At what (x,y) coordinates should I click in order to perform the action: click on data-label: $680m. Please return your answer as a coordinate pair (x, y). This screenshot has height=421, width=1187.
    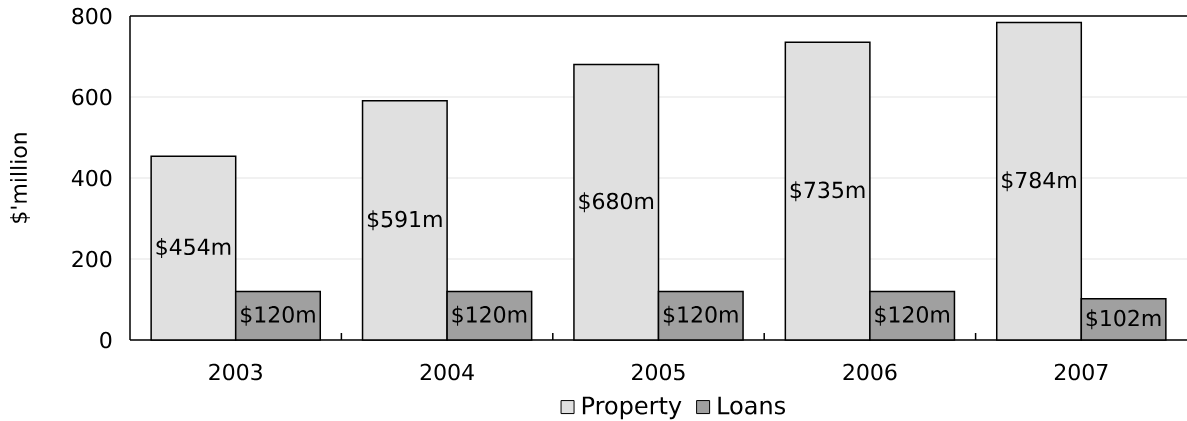
    Looking at the image, I should click on (616, 202).